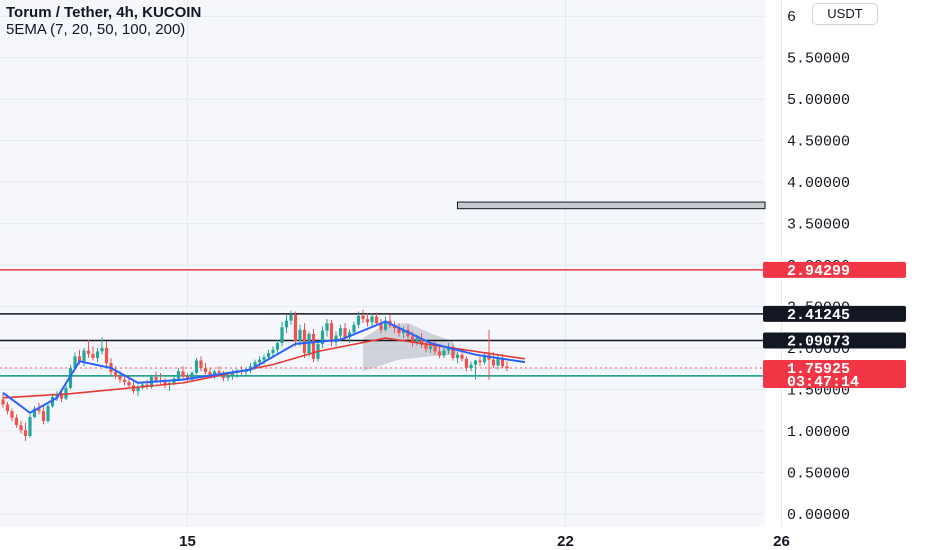 The image size is (932, 550). Describe the element at coordinates (382, 538) in the screenshot. I see `time-axis` at that location.